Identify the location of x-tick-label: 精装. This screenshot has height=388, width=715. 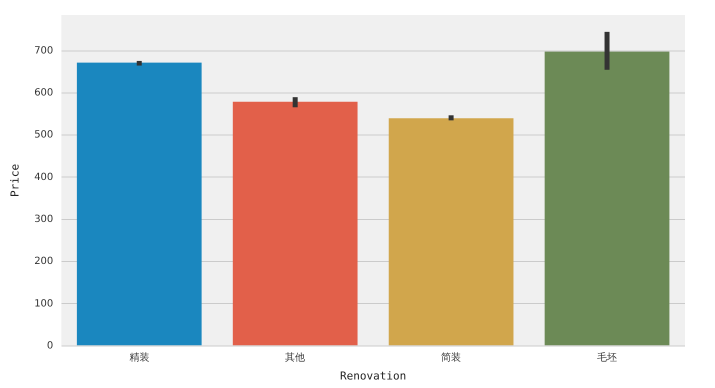
(139, 357).